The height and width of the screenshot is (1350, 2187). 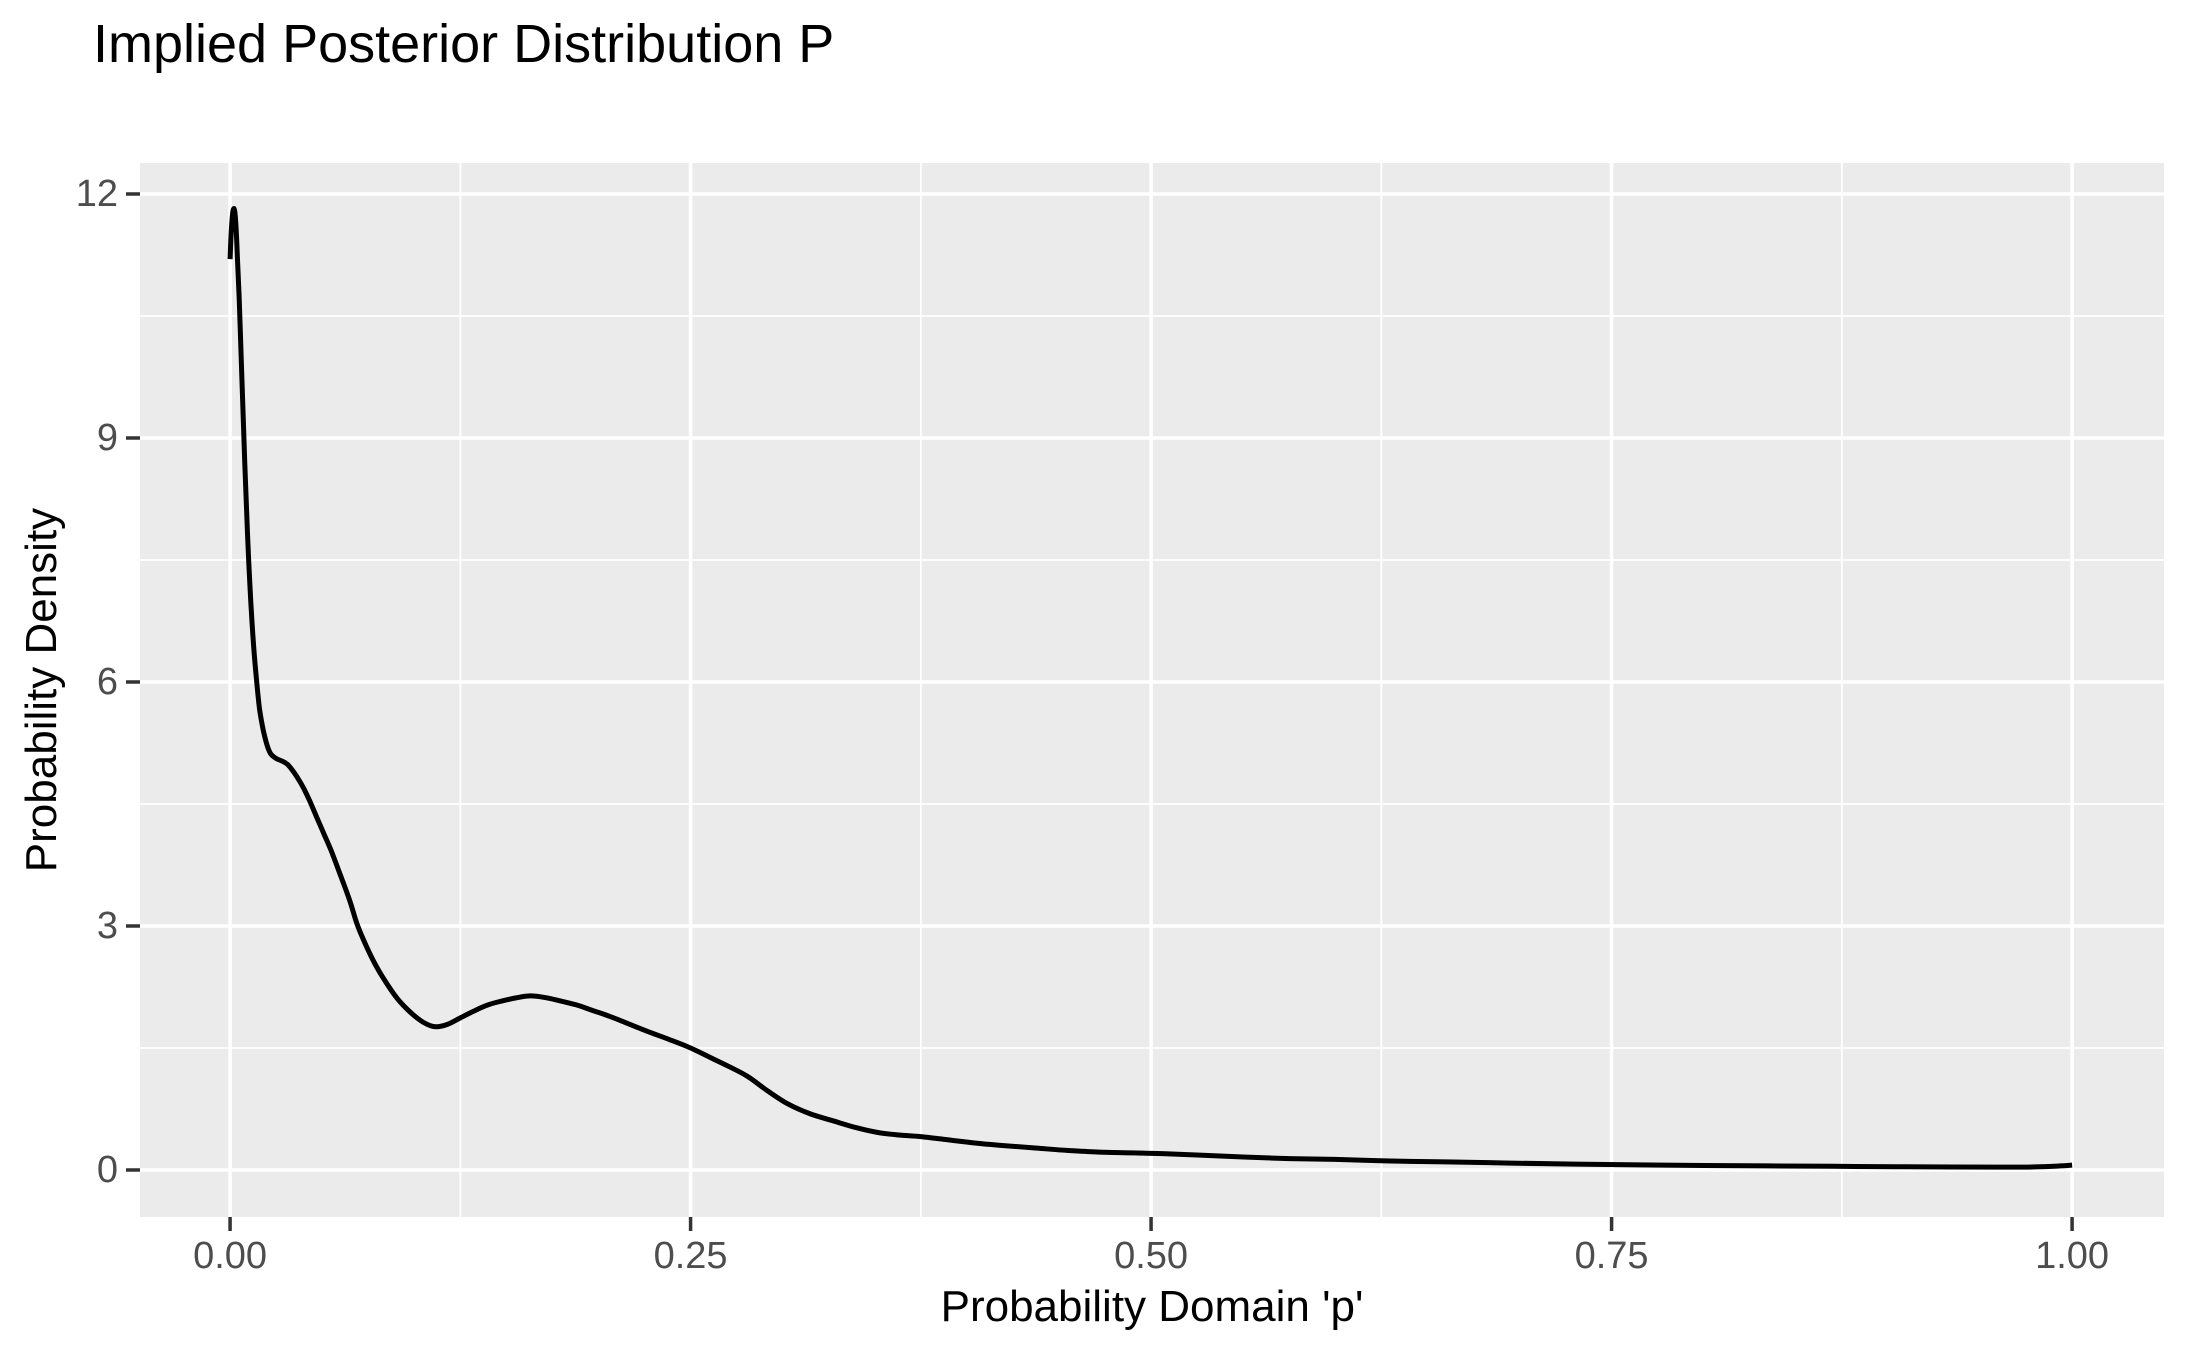 What do you see at coordinates (107, 1169) in the screenshot?
I see `y-tick-label: 0` at bounding box center [107, 1169].